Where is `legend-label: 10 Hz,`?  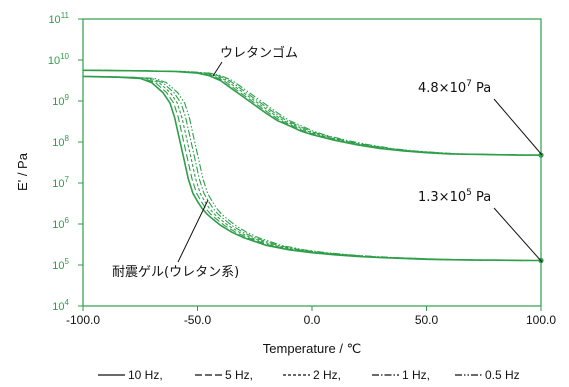
legend-label: 10 Hz, is located at coordinates (145, 375).